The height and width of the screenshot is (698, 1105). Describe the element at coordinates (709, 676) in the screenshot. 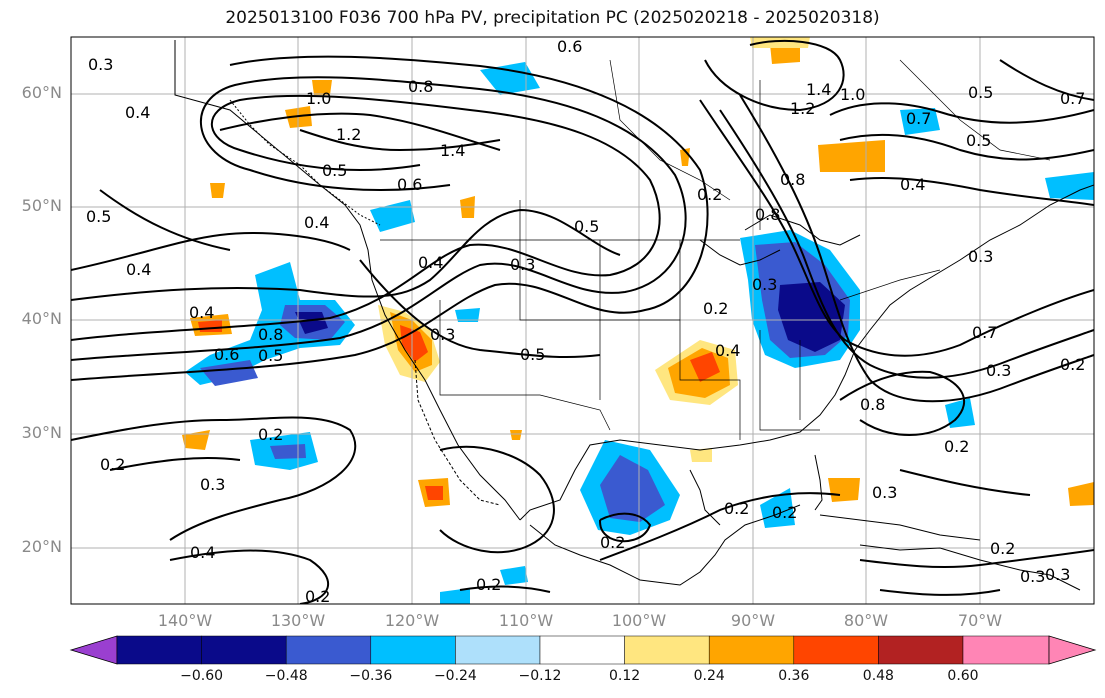

I see `colorbar-tick-label: 0.24` at that location.